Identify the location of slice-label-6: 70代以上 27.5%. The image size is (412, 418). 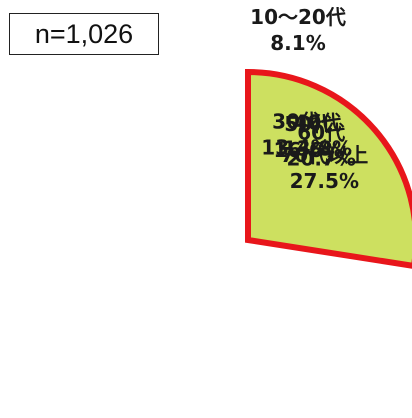
(324, 168).